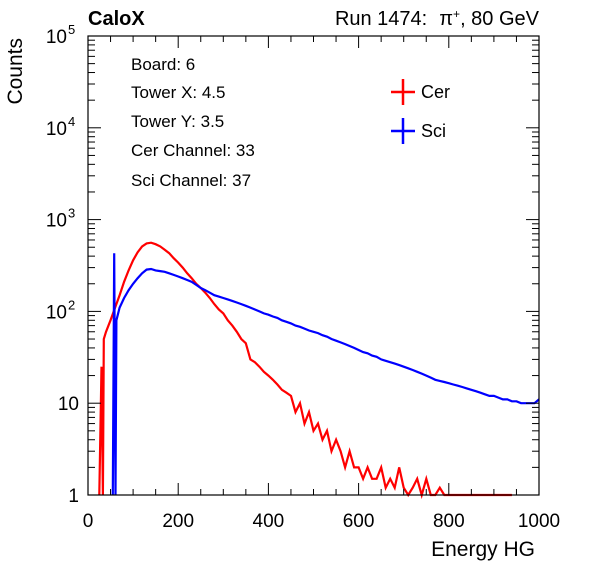  I want to click on x-axis-title: Energy HG, so click(483, 549).